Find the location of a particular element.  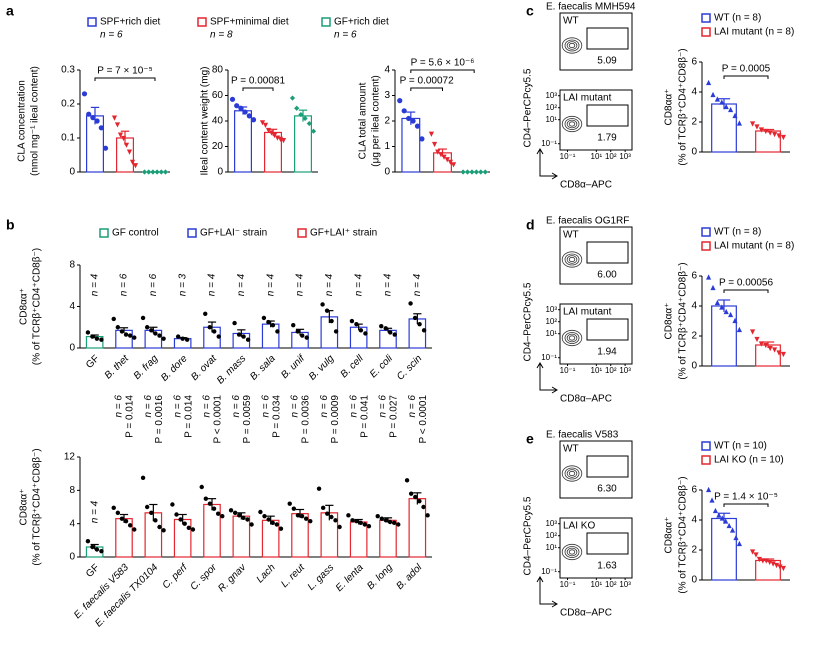

gate-percent: 1.63 is located at coordinates (607, 566).